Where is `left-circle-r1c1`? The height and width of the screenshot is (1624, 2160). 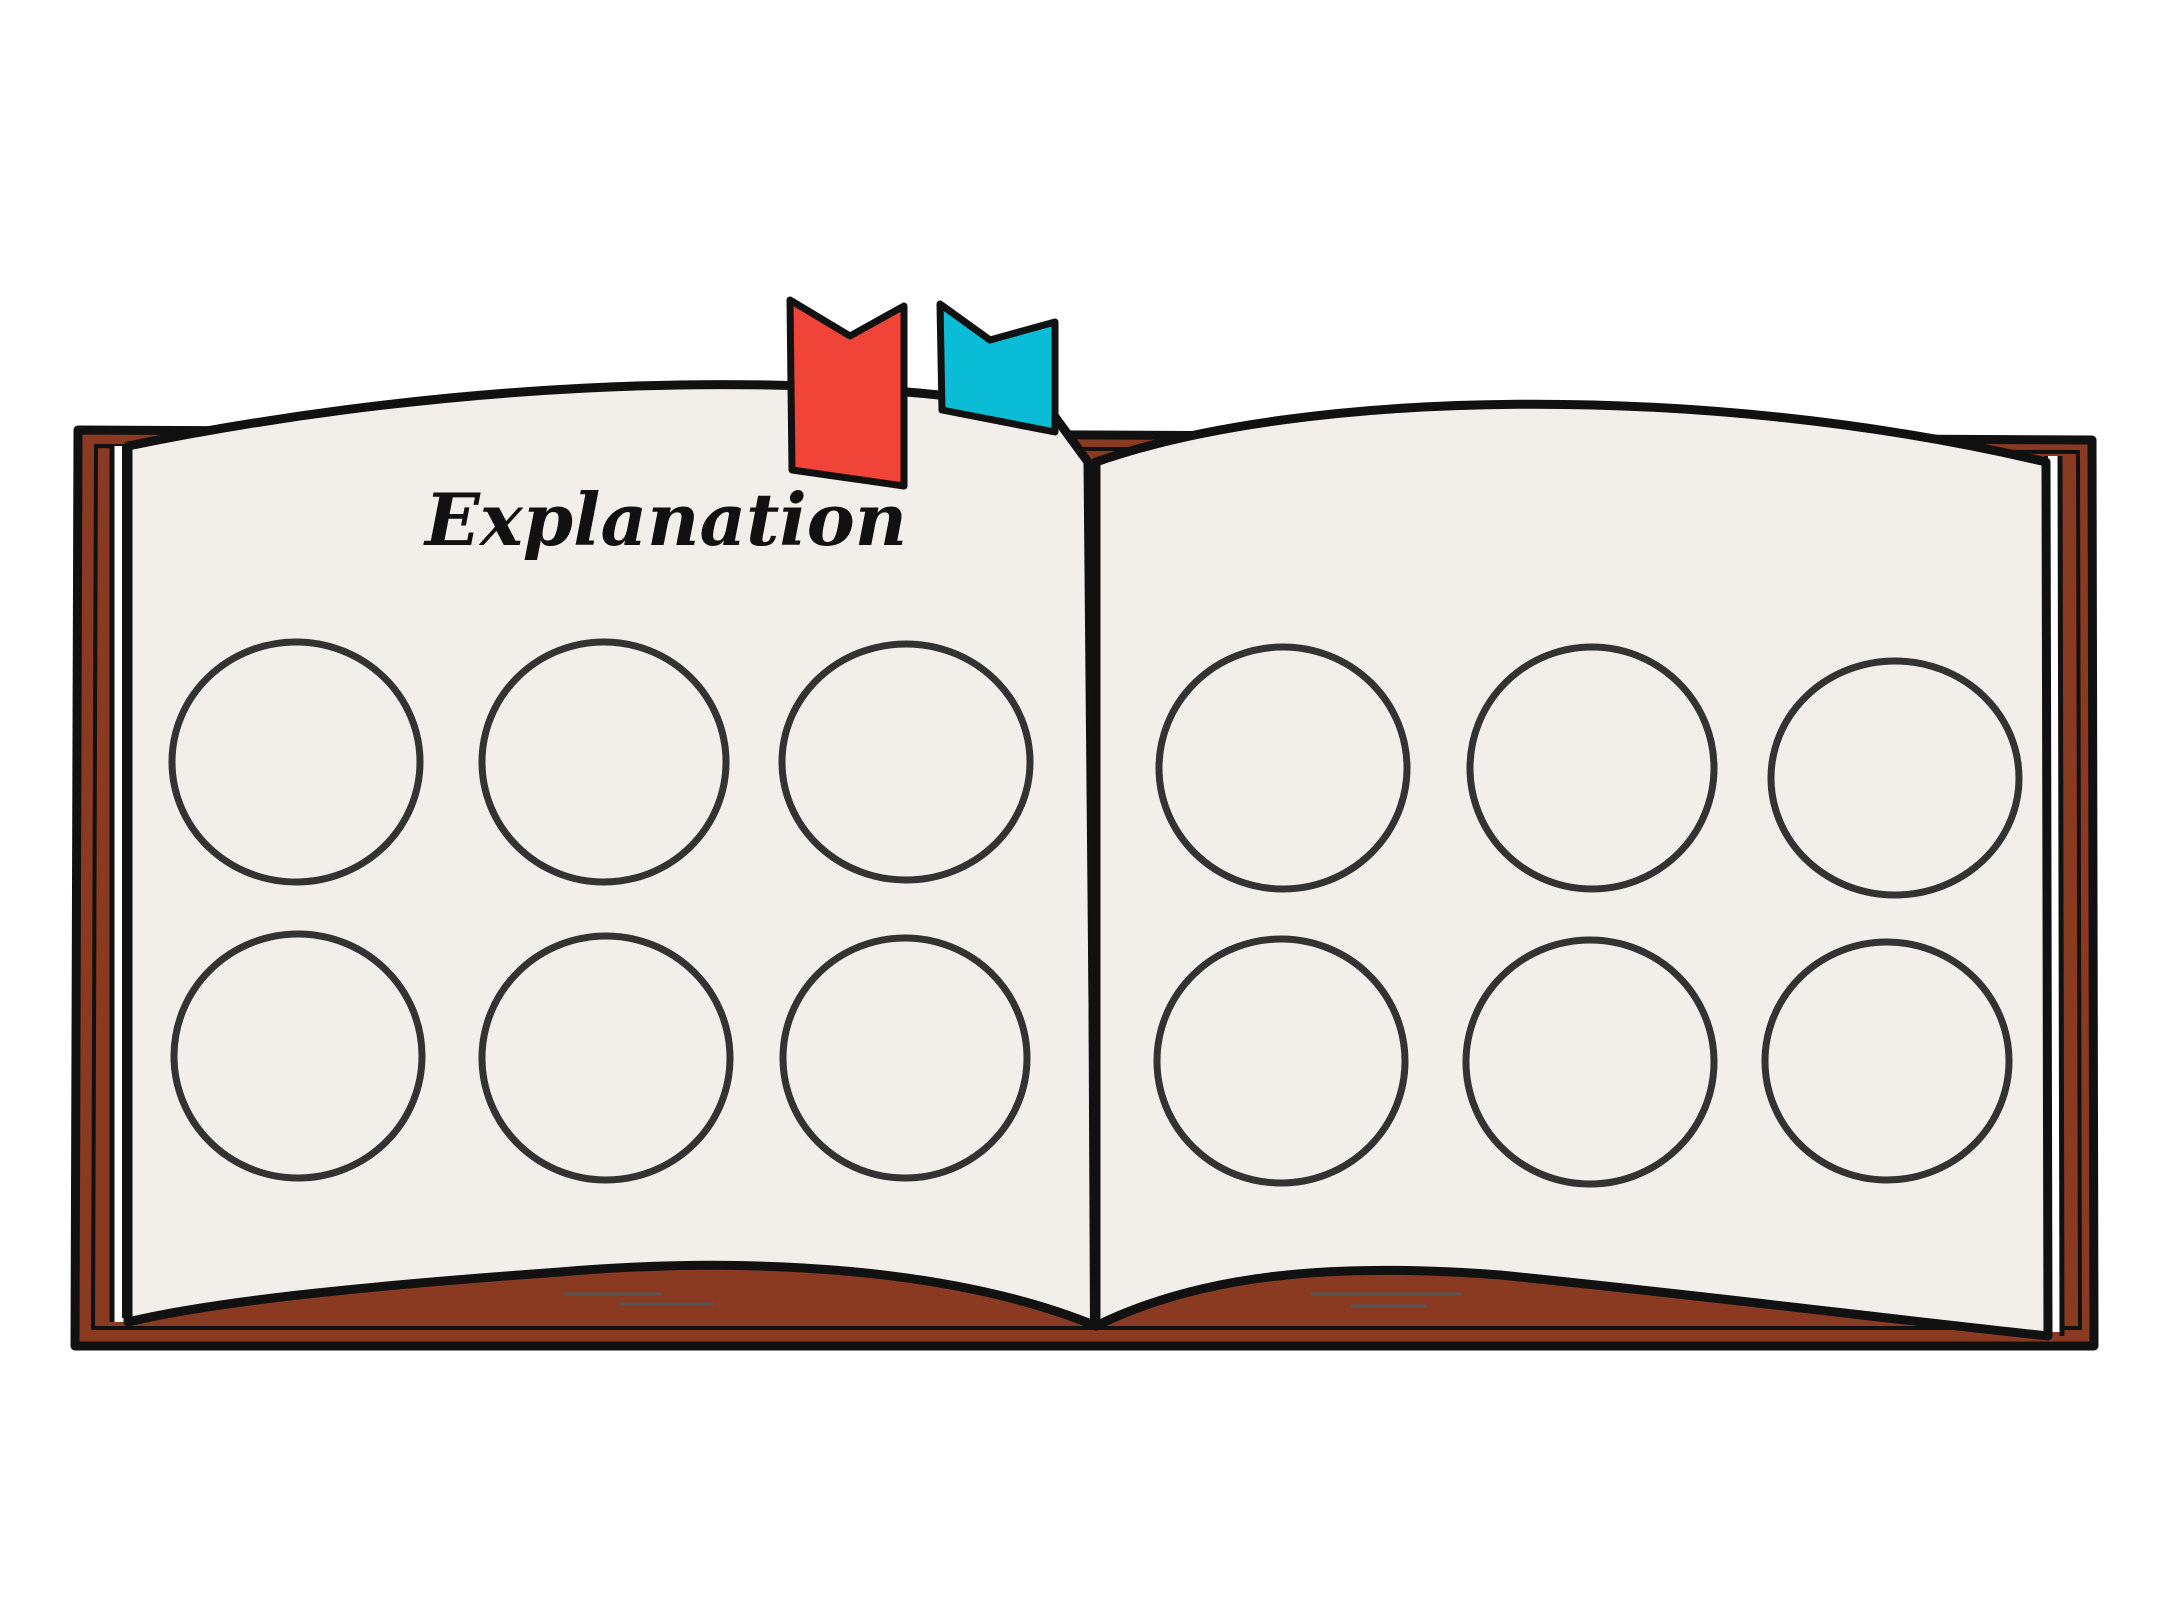
left-circle-r1c1 is located at coordinates (296, 762).